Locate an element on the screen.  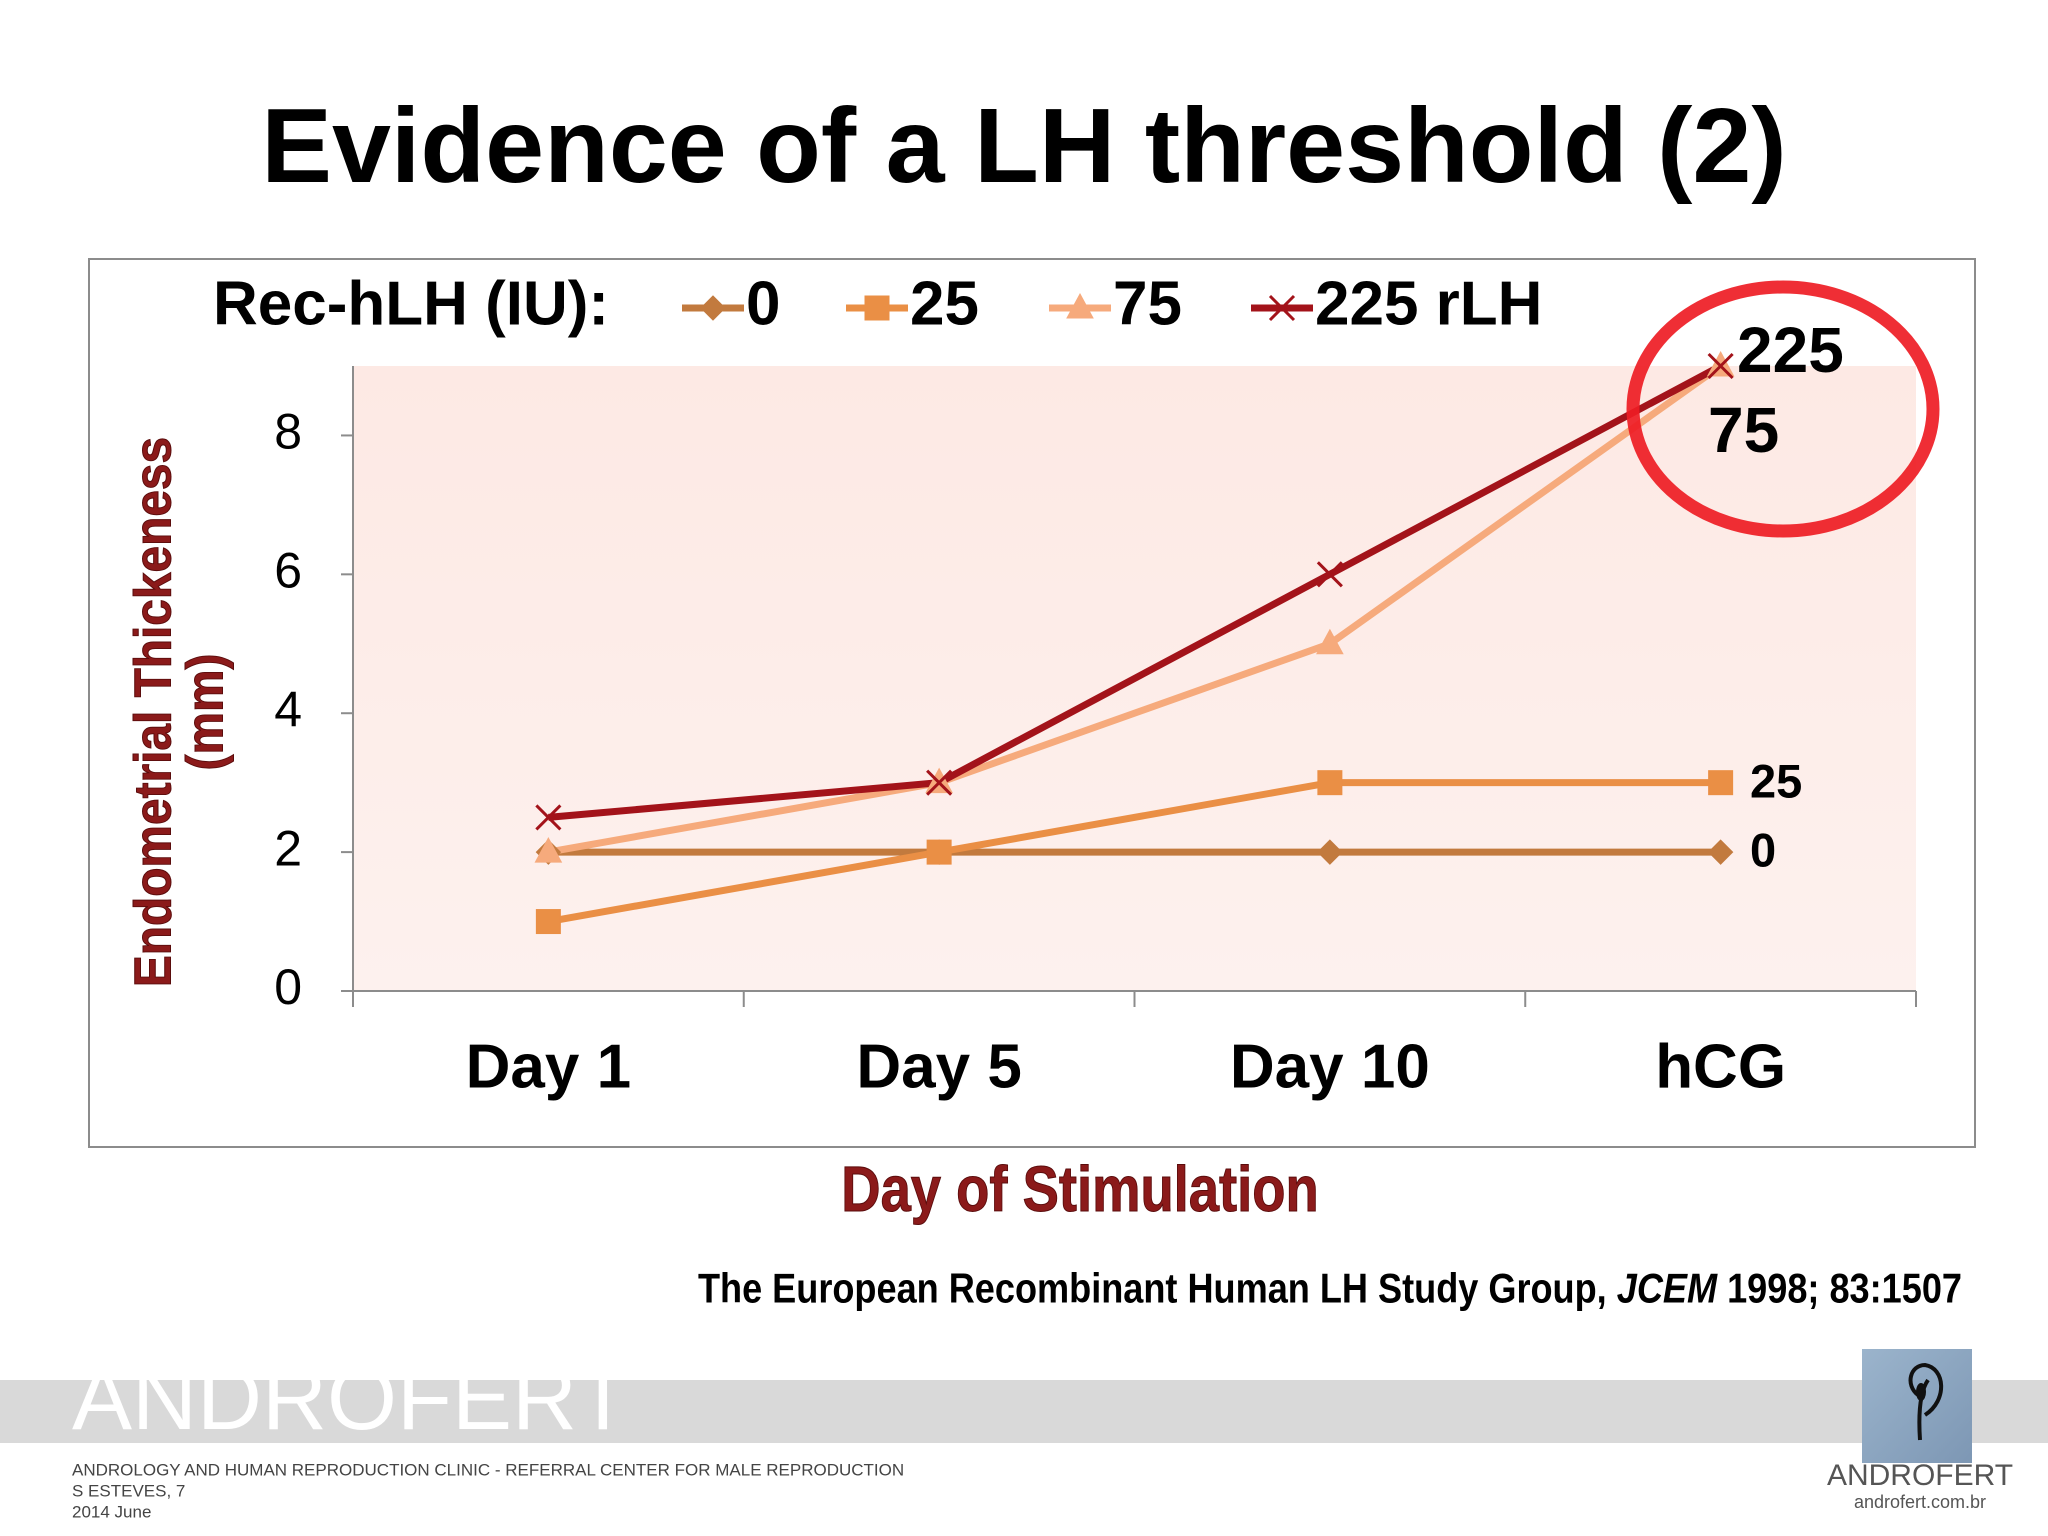
y-axis-title: Endometrial Thickeness is located at coordinates (153, 712).